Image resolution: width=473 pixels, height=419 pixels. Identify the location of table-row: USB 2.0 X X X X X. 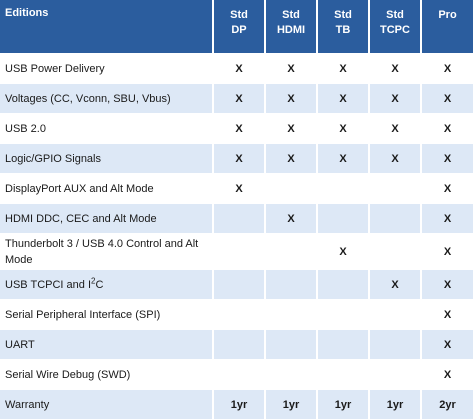
(236, 129).